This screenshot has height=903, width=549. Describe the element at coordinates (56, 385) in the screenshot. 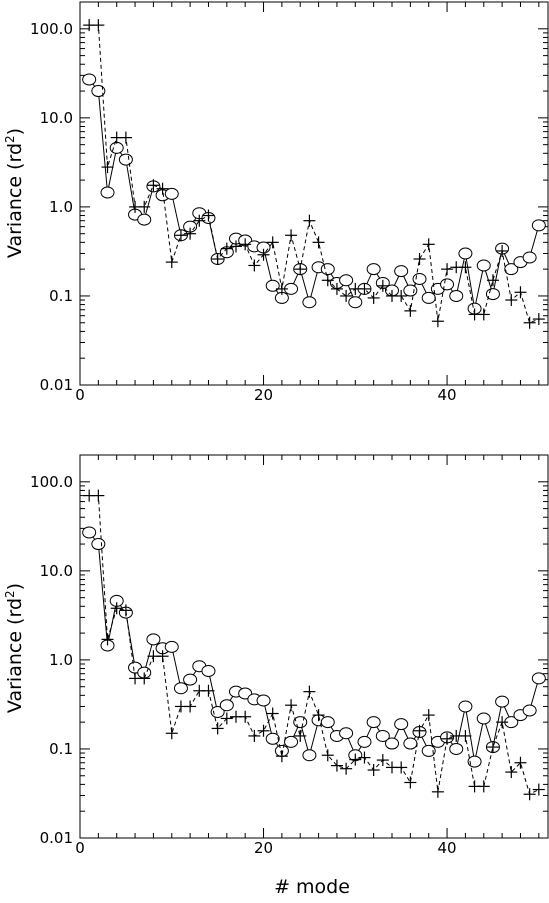

I see `y-tick-label: 0.01` at that location.